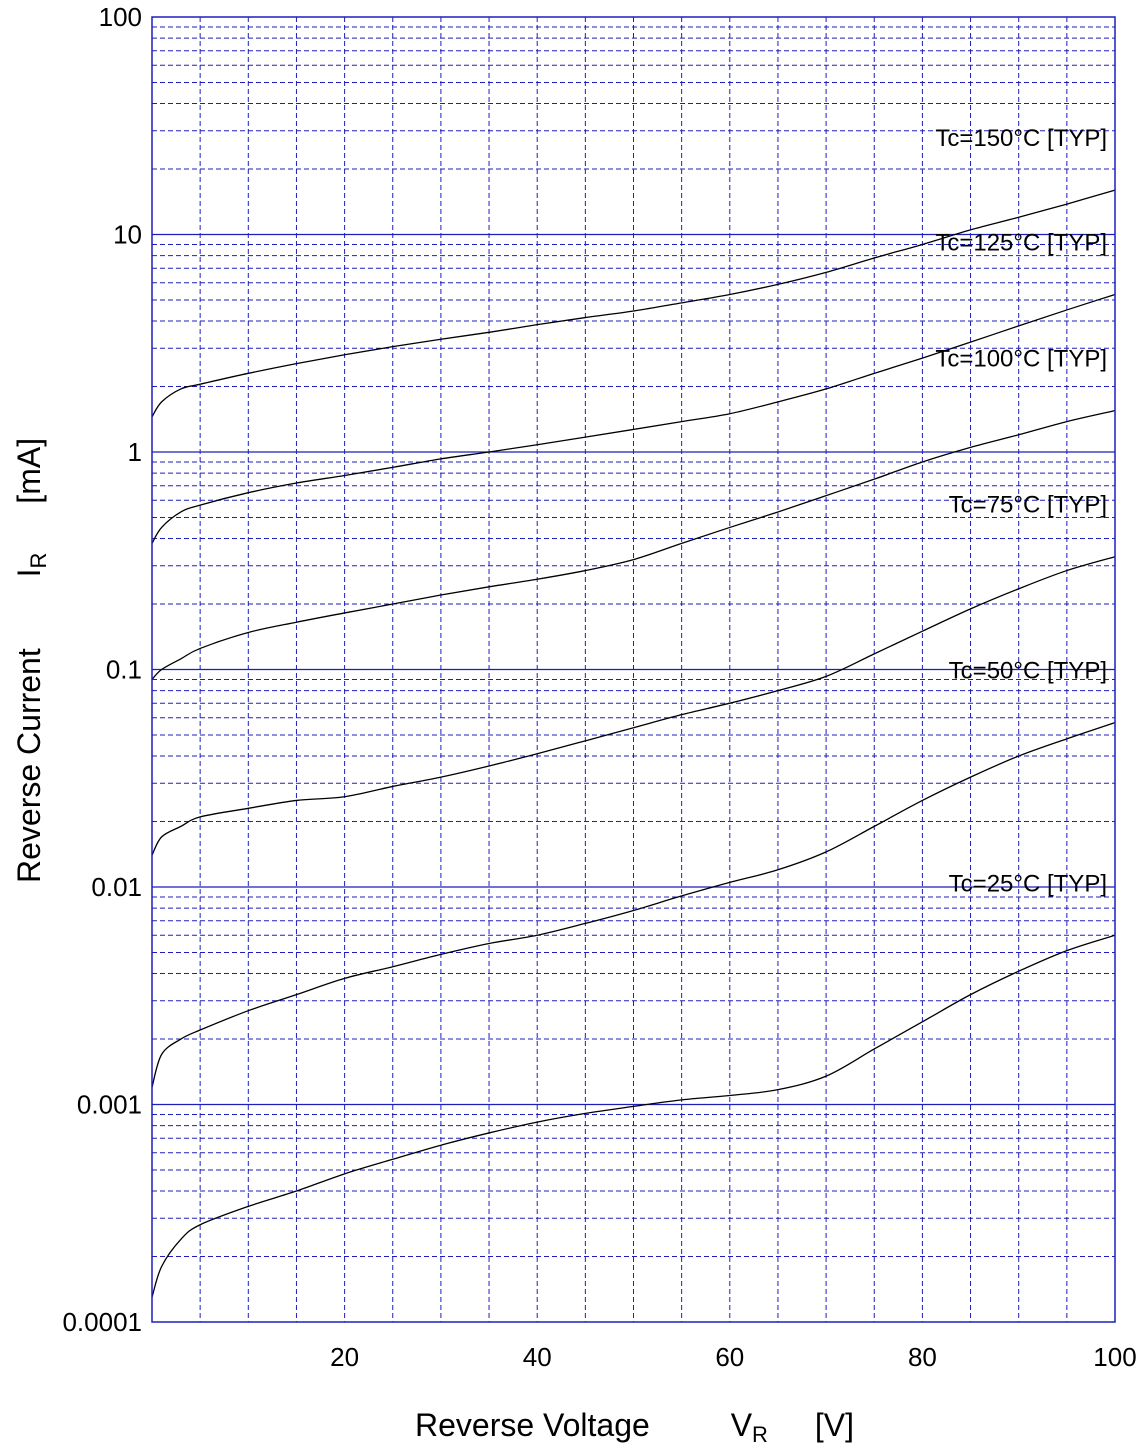  What do you see at coordinates (1021, 138) in the screenshot?
I see `series-label: Tc=150°C [TYP]` at bounding box center [1021, 138].